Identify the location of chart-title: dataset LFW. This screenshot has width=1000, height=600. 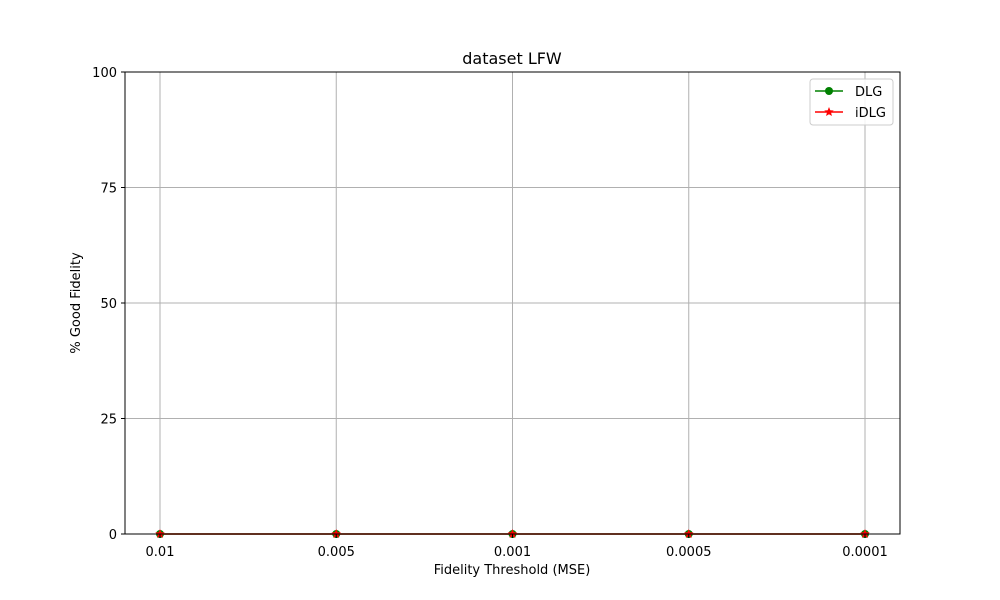
(512, 58).